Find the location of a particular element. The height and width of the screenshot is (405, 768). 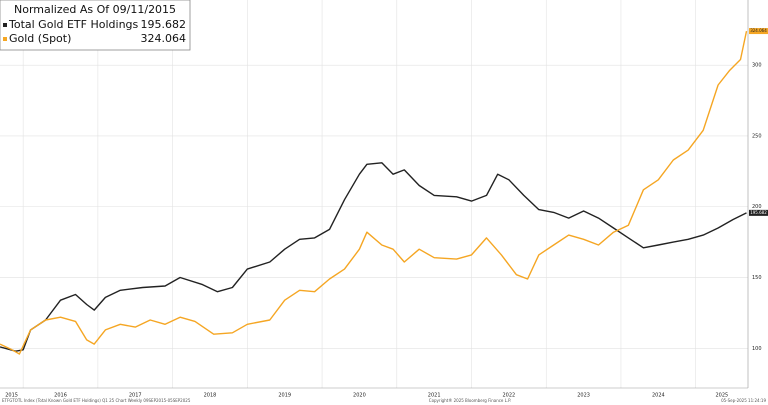

legend-value: 195.682 is located at coordinates (164, 24).